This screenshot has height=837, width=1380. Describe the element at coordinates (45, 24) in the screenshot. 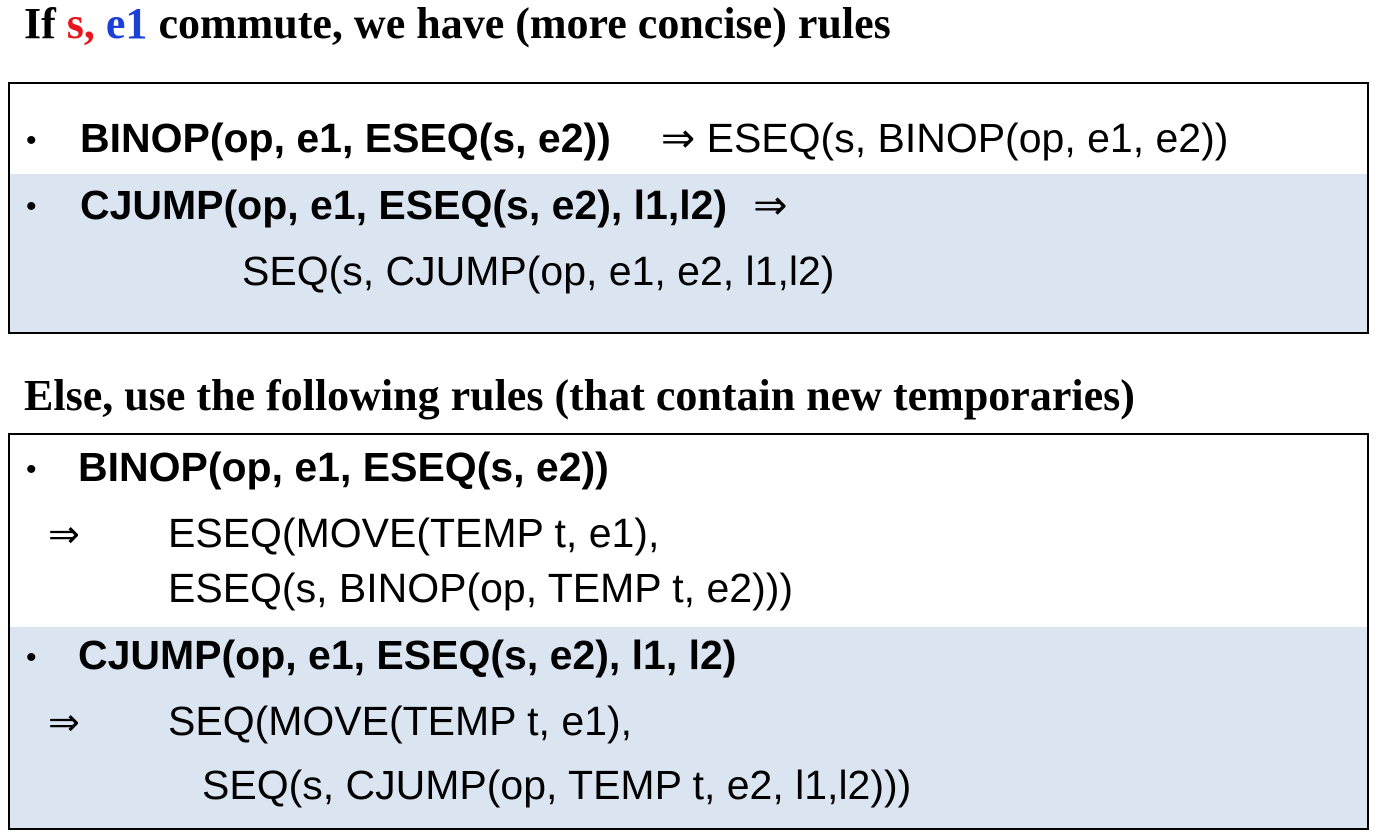

I see `heading-prefix: If` at that location.